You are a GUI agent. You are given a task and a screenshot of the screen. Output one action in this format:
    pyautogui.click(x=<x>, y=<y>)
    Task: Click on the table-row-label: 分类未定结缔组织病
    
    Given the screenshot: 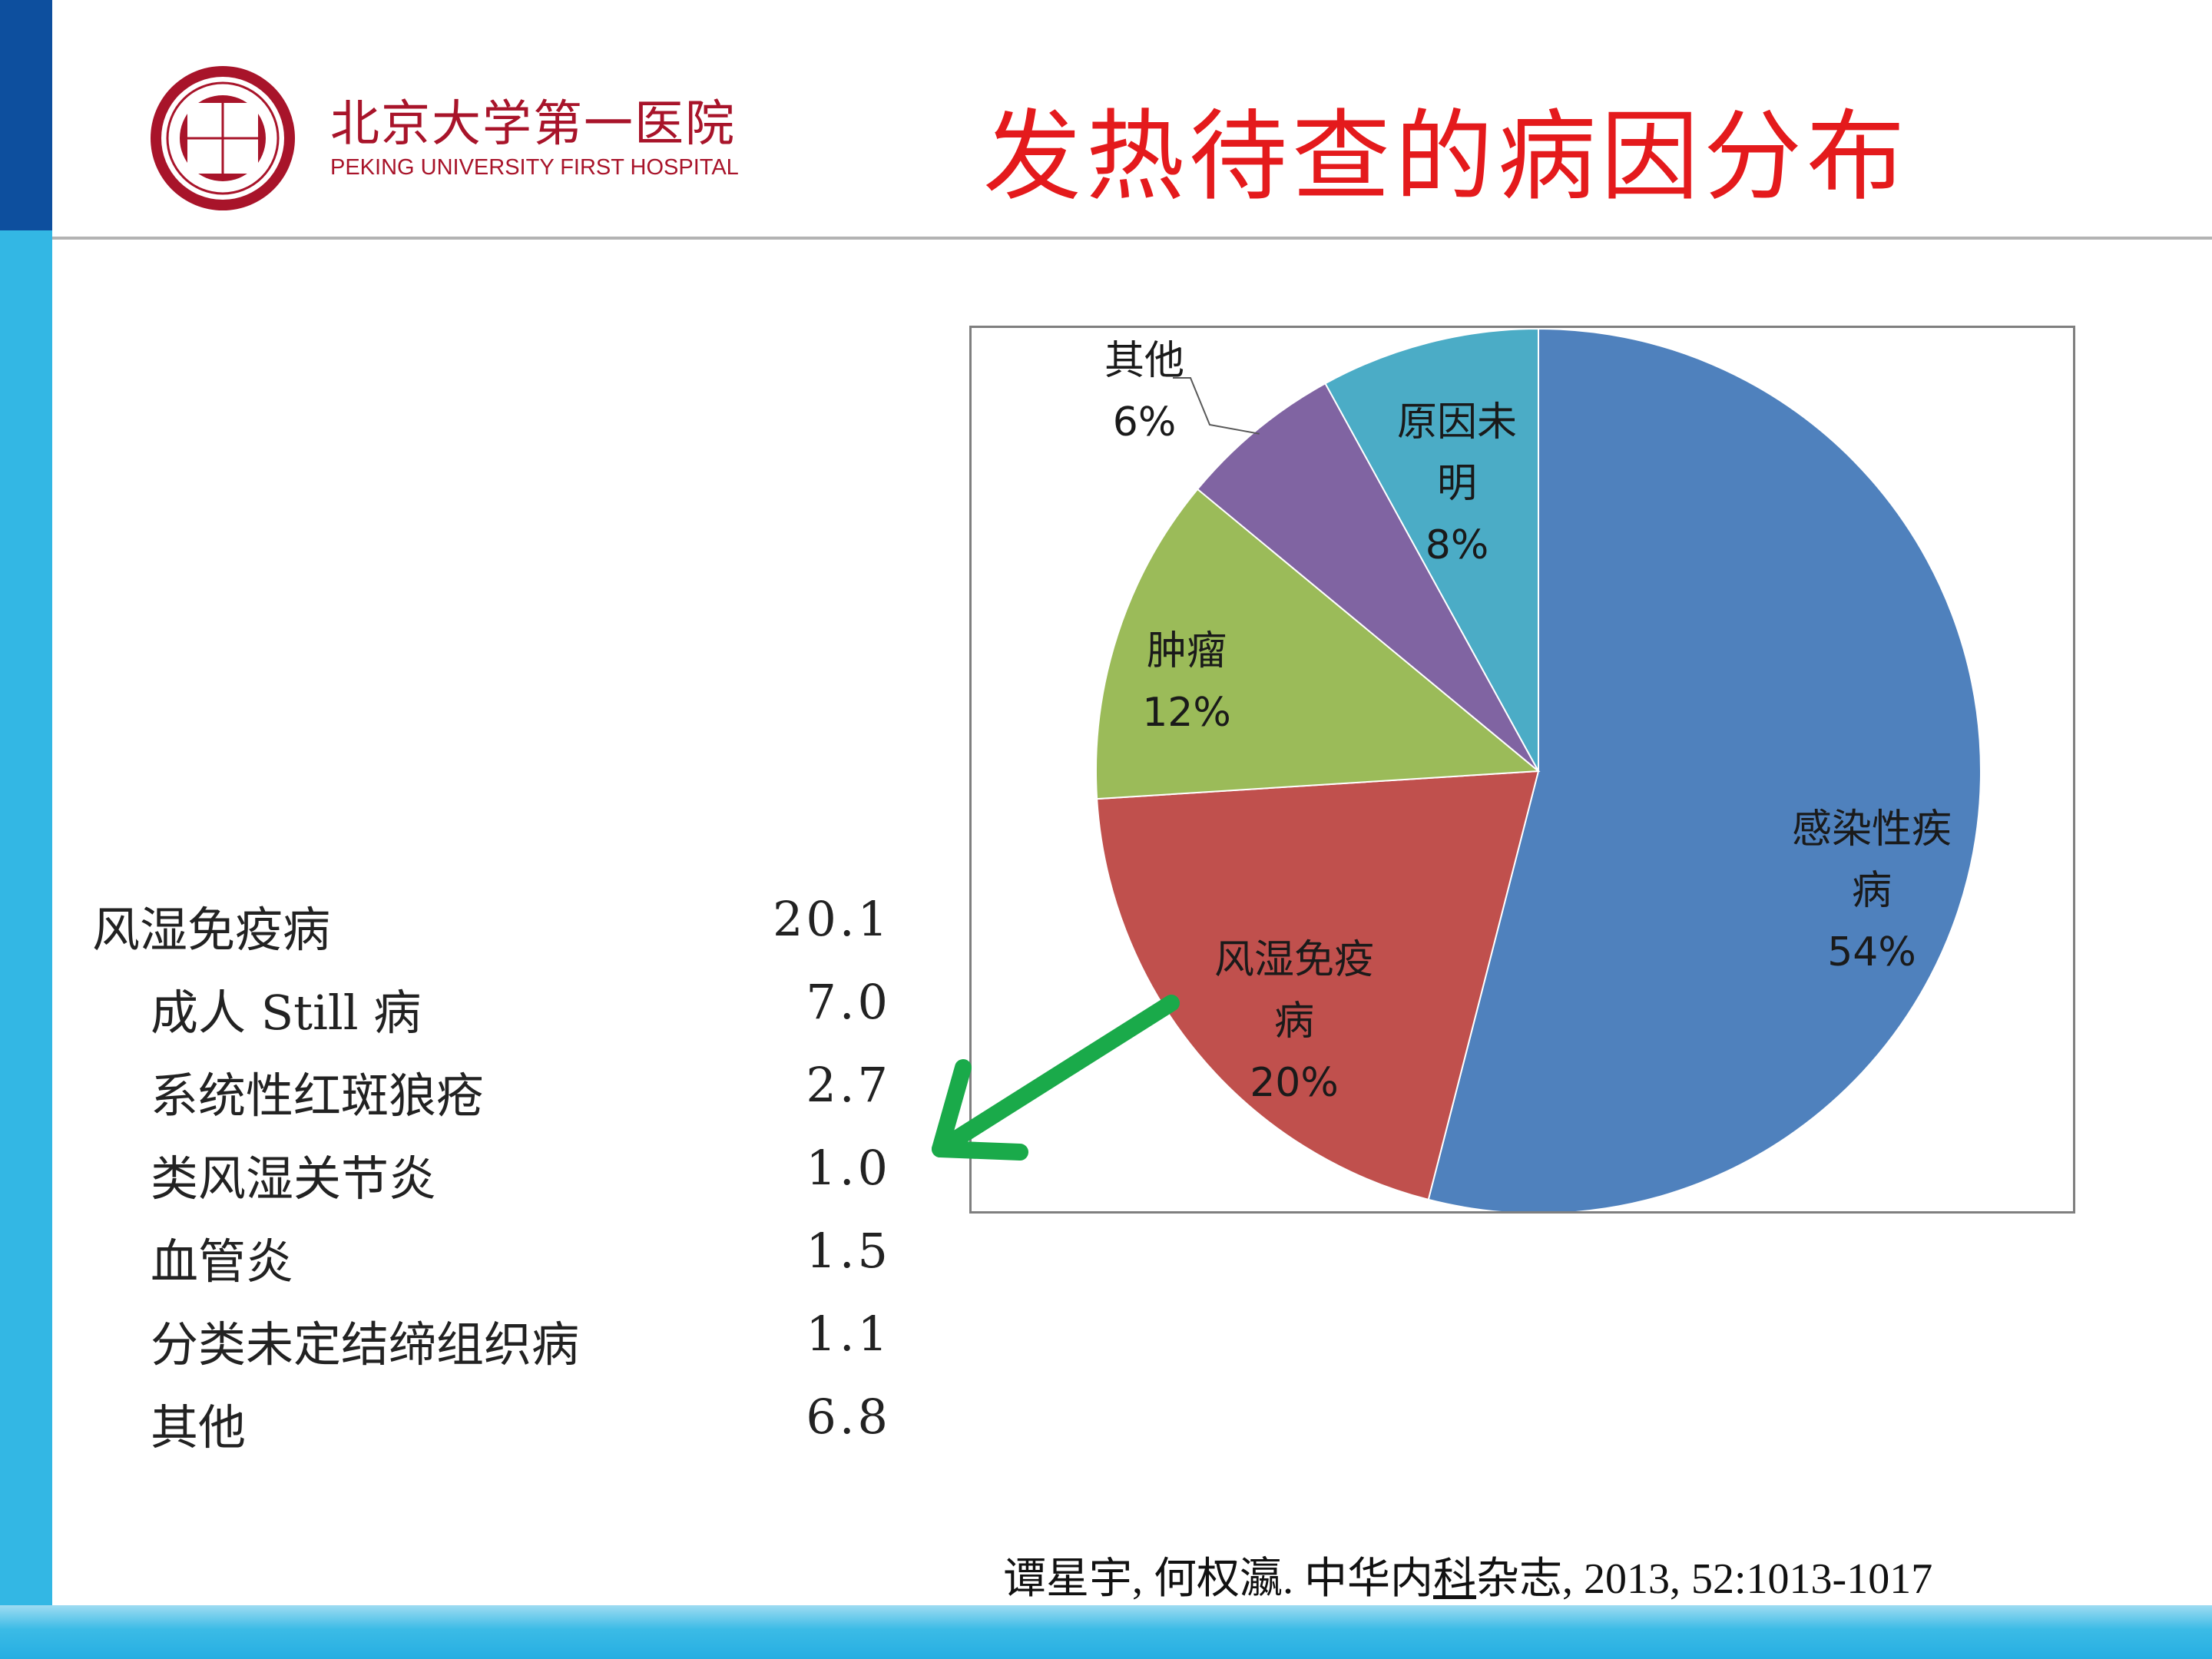 What is the action you would take?
    pyautogui.click(x=365, y=1344)
    